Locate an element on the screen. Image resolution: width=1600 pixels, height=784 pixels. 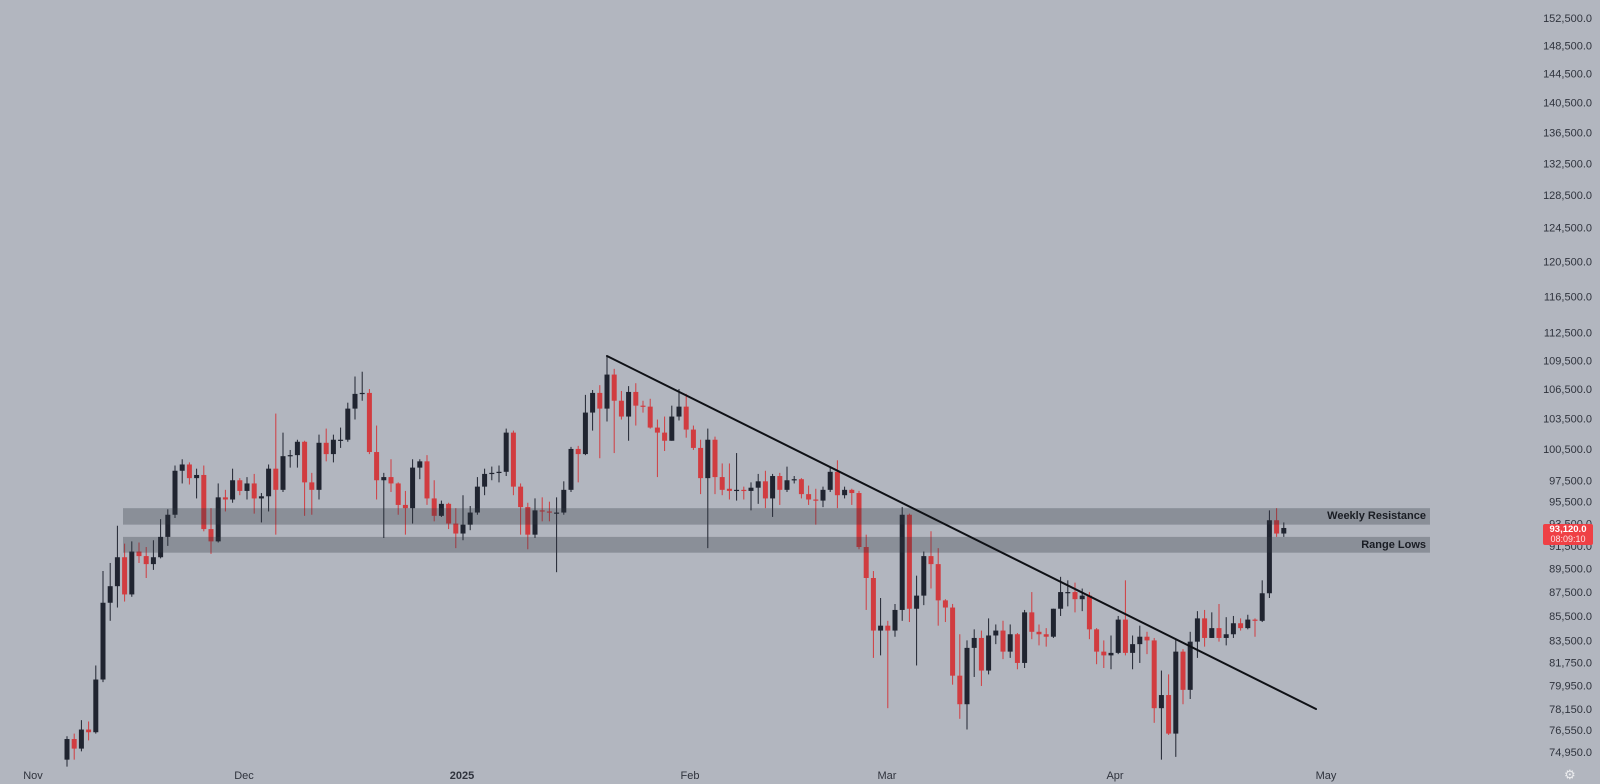
y-axis-tick: 87,500.0 is located at coordinates (1570, 593).